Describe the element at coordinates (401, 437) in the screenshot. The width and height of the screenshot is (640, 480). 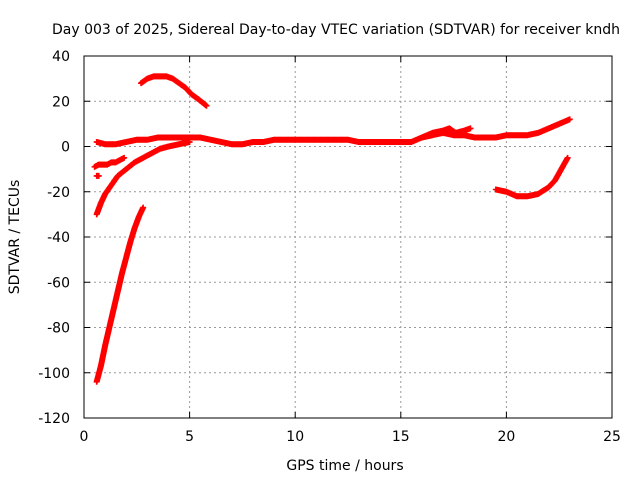
I see `x-tick-label: 15` at that location.